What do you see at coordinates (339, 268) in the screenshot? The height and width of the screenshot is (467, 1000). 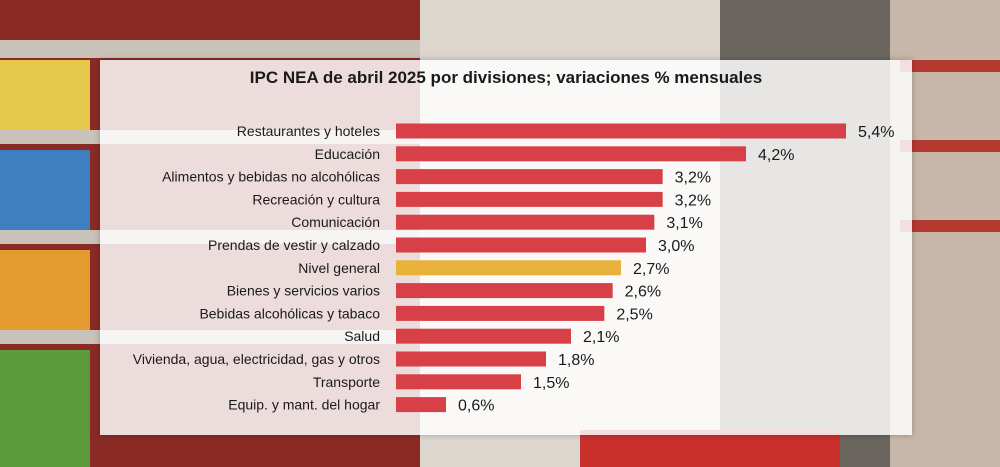 I see `category-label: Nivel general` at bounding box center [339, 268].